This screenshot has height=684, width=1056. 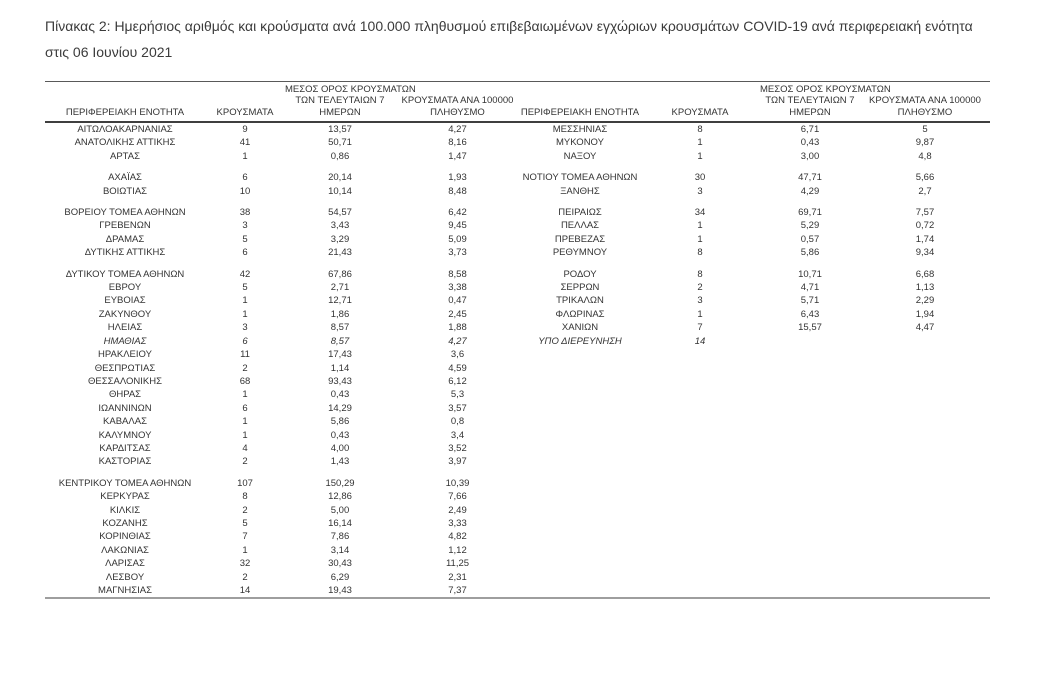 I want to click on table-row: ΗΜΑΘΙΑΣ 6 8,57 4,27 ΥΠΟ ΔΙΕΡΕΥΝΗΣΗ 14, so click(x=517, y=341).